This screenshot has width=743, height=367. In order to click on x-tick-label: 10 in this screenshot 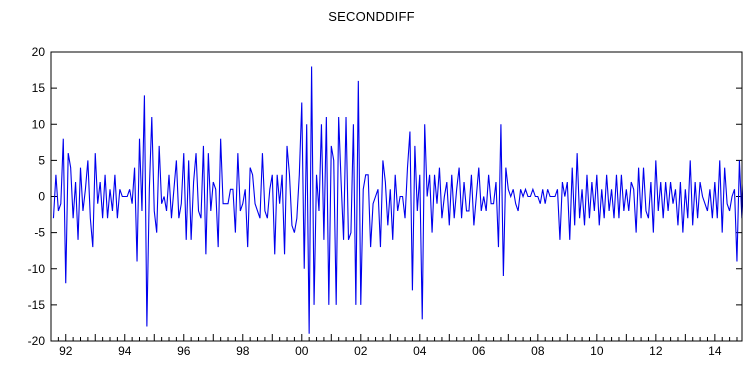, I will do `click(597, 351)`.